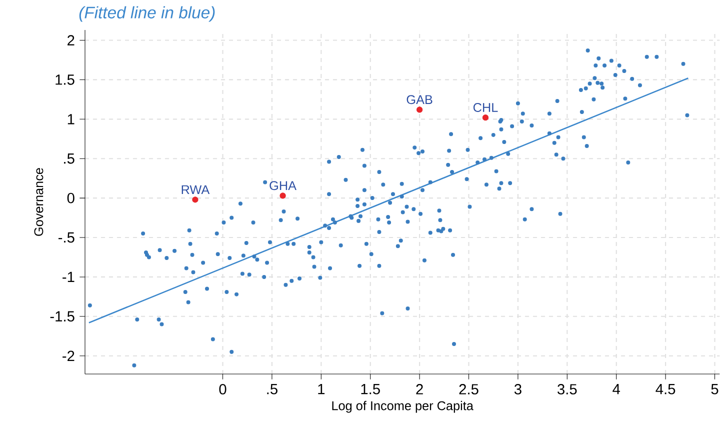  What do you see at coordinates (196, 189) in the screenshot?
I see `annotation: RWA` at bounding box center [196, 189].